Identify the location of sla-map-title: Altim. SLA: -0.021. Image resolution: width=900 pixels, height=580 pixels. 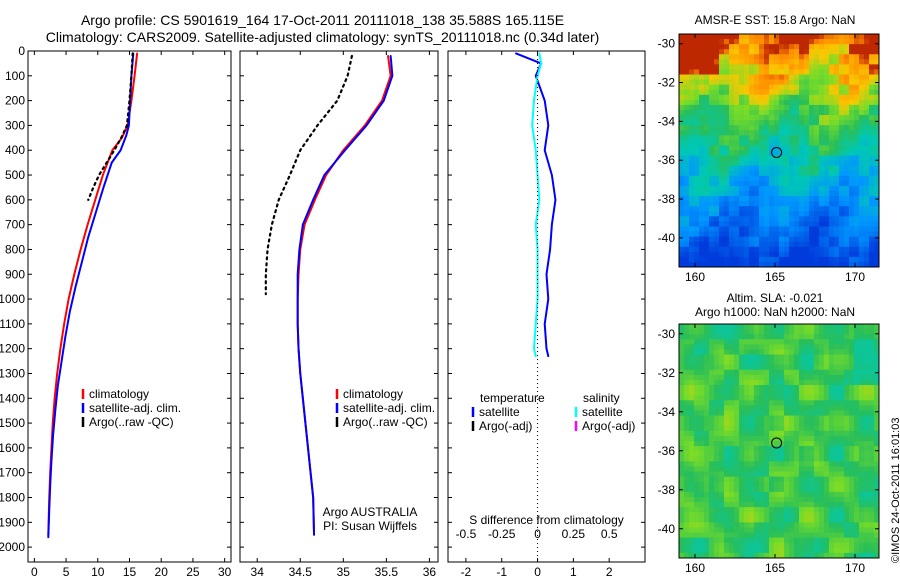
(775, 298).